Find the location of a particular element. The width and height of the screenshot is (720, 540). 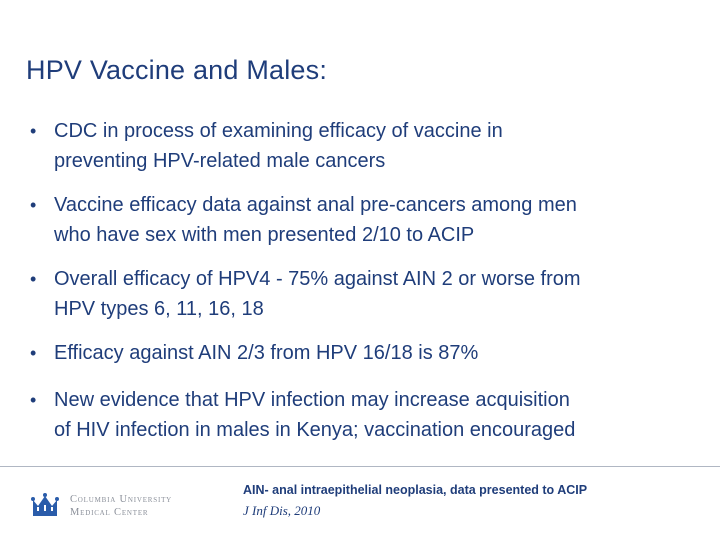

logo-line-2: Medical Center is located at coordinates (109, 512).